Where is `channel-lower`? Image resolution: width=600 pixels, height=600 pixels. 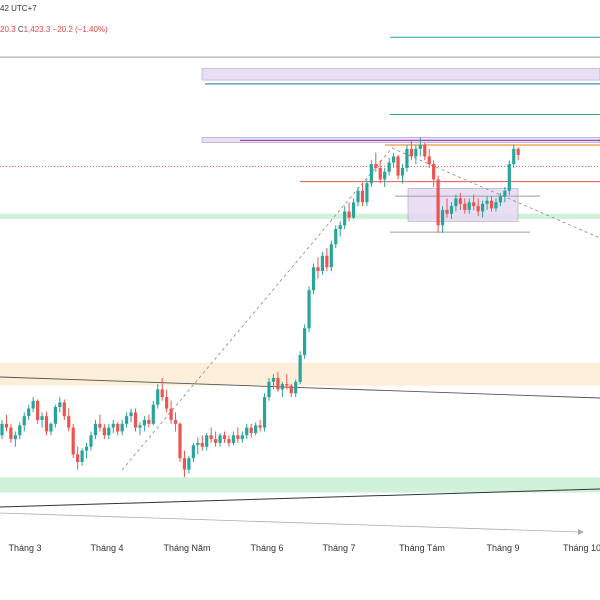 channel-lower is located at coordinates (300, 498).